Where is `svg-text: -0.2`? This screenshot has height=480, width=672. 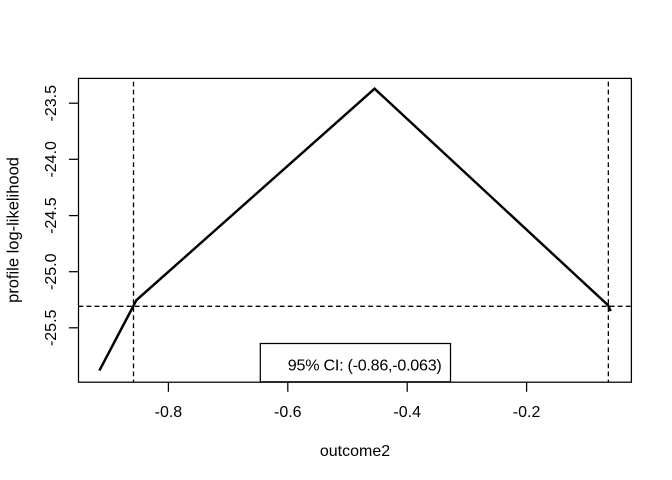 svg-text: -0.2 is located at coordinates (527, 412).